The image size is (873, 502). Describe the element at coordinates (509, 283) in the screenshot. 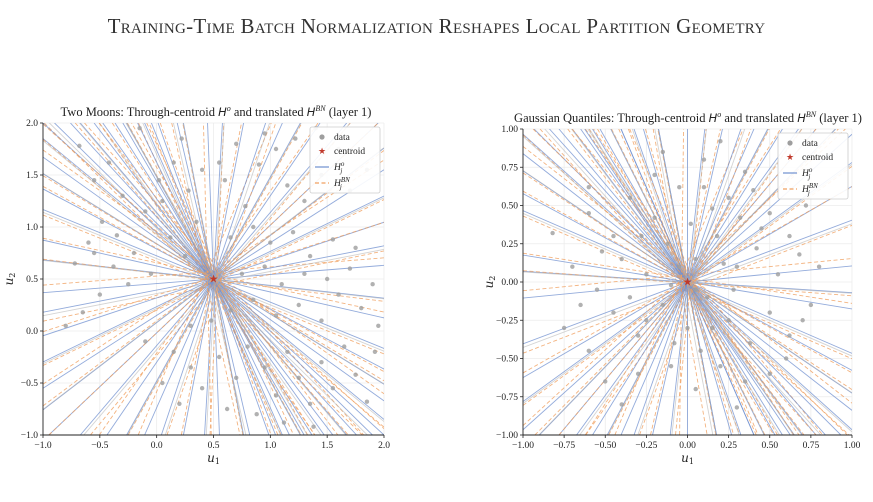

I see `y-tick-label: 0.00` at that location.